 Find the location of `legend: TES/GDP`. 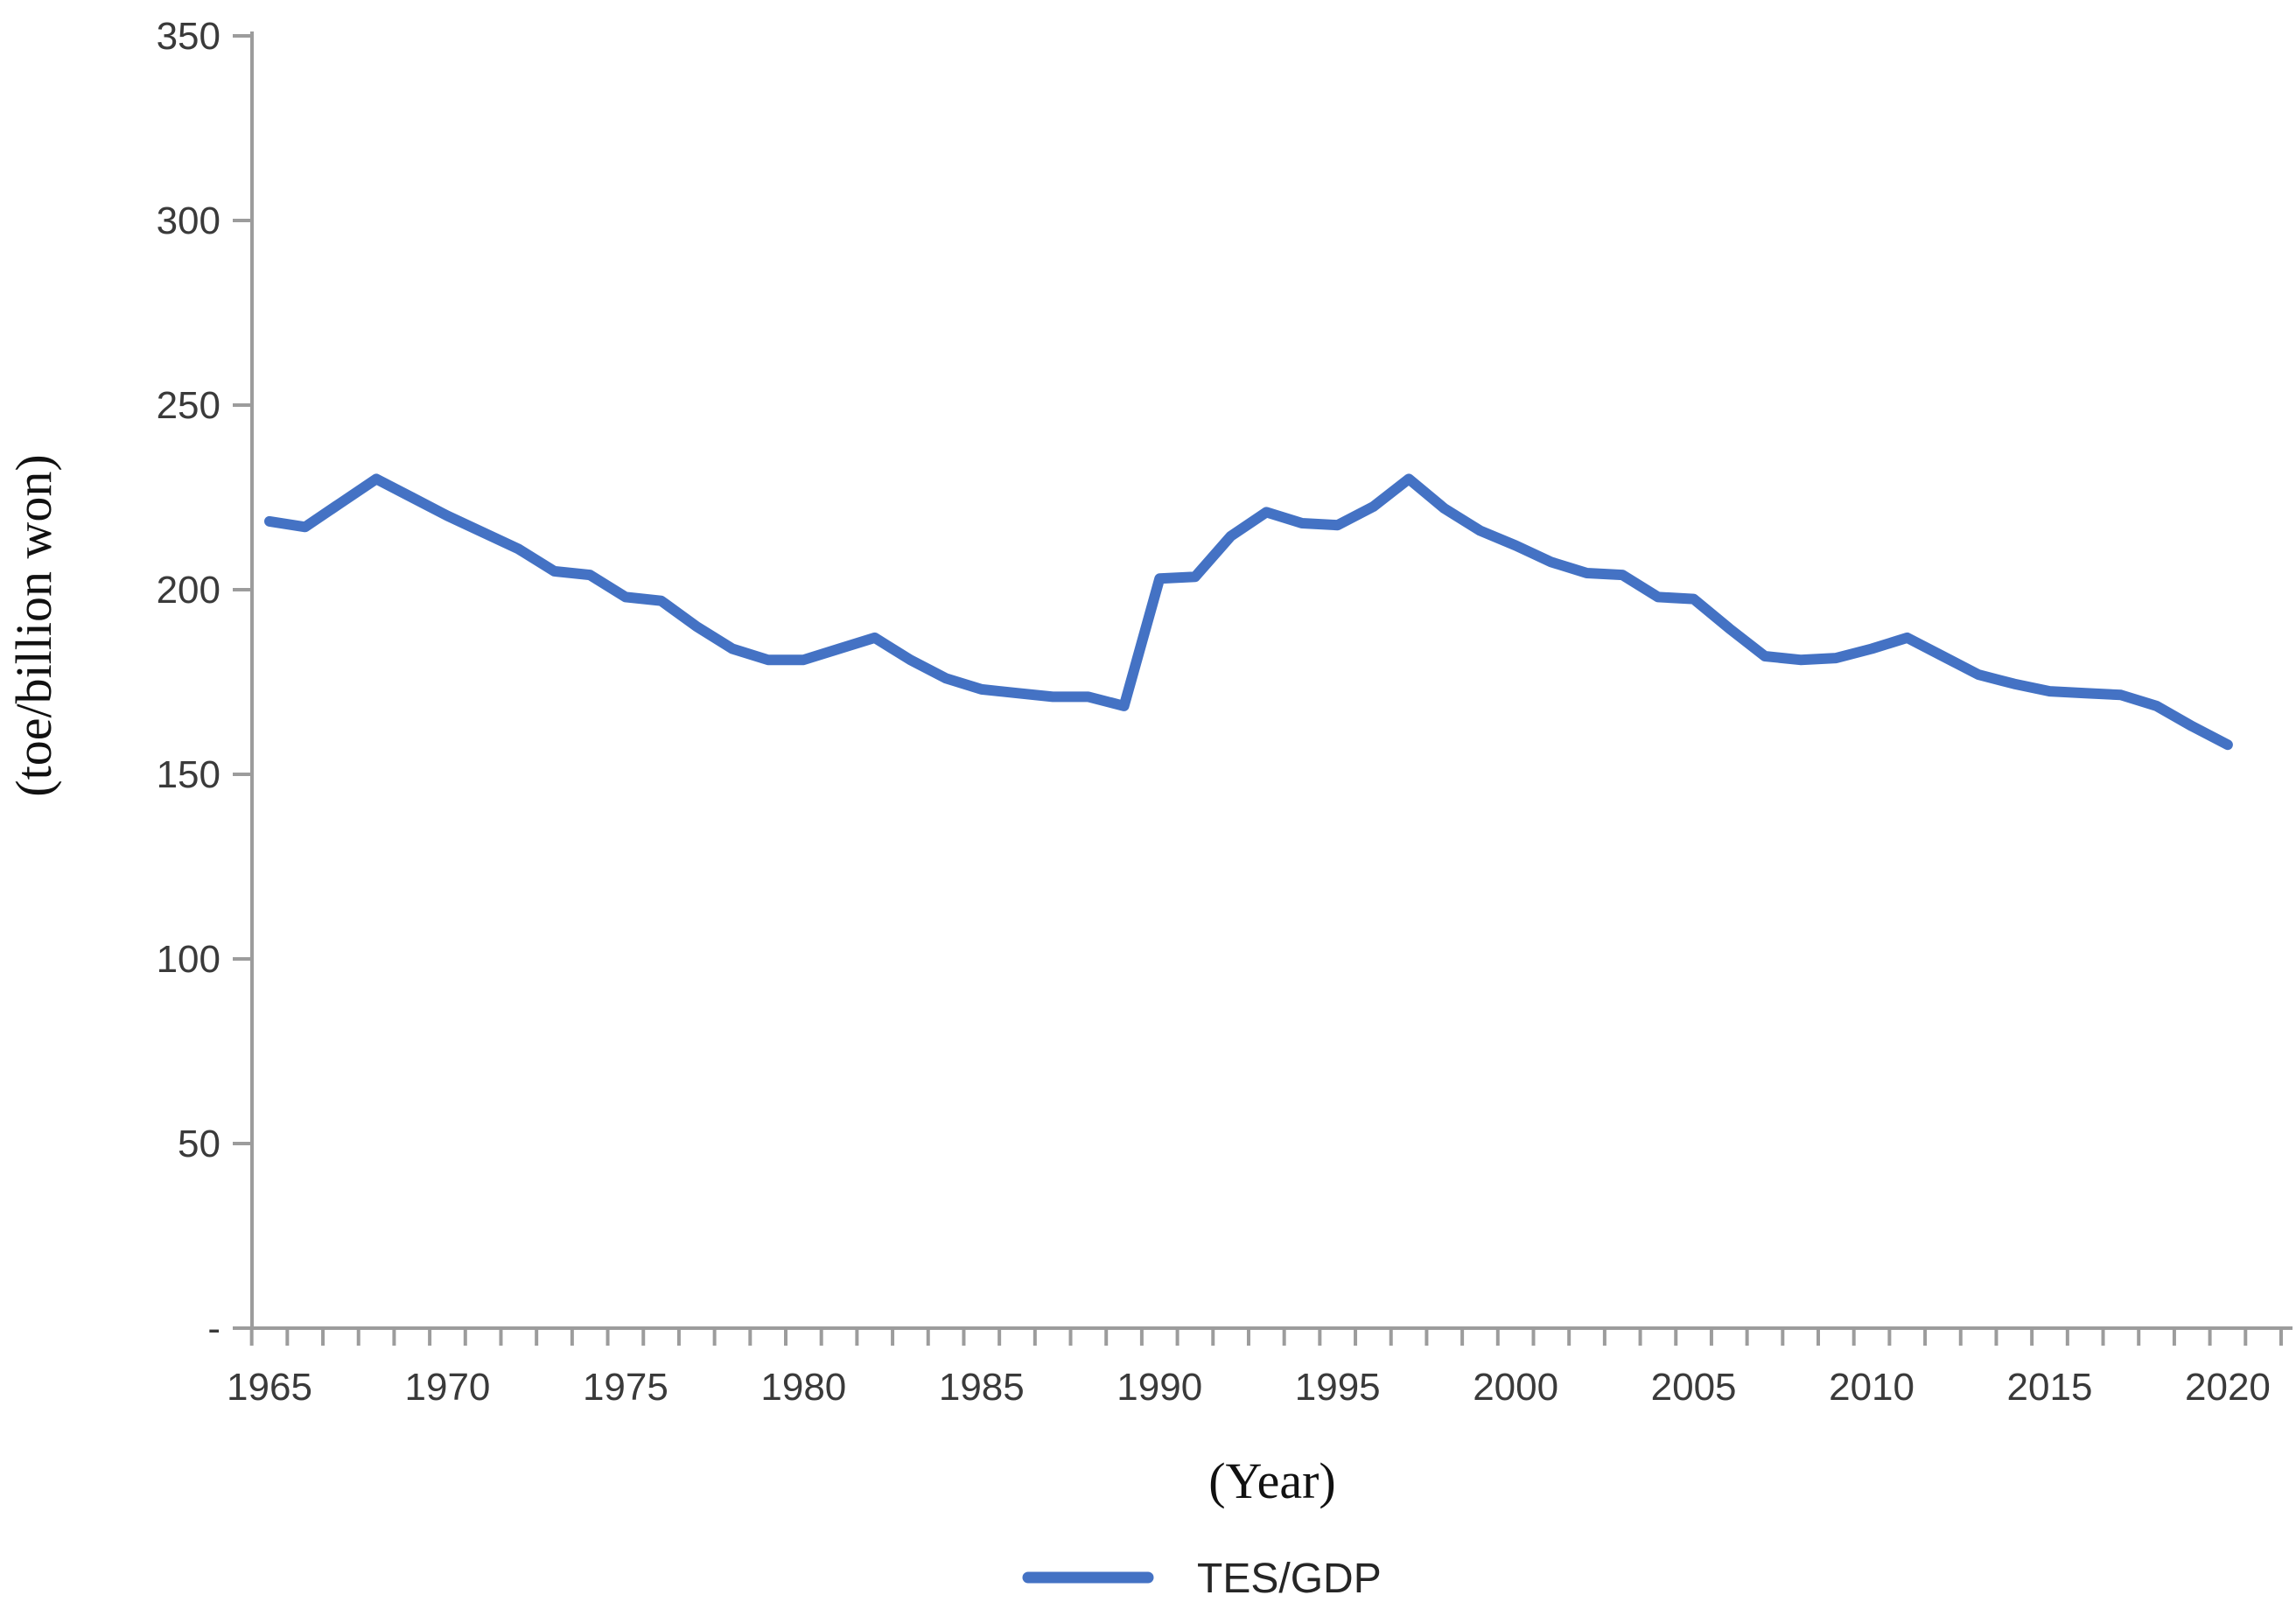

legend: TES/GDP is located at coordinates (1202, 1579).